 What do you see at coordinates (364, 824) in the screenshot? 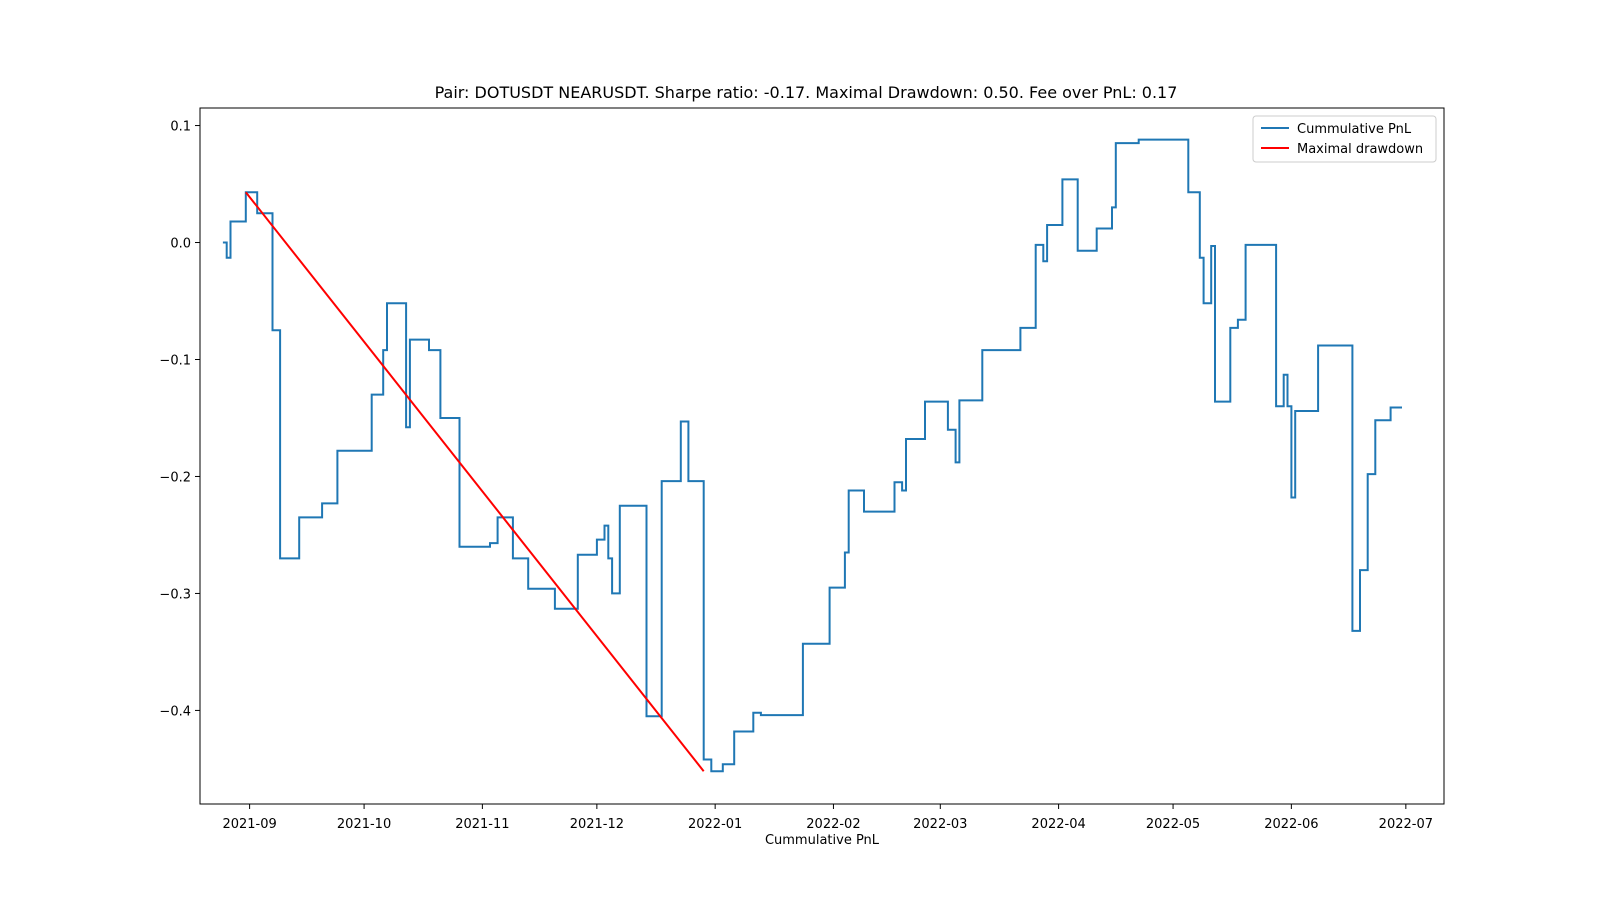
I see `x-tick-label: 2021-10` at bounding box center [364, 824].